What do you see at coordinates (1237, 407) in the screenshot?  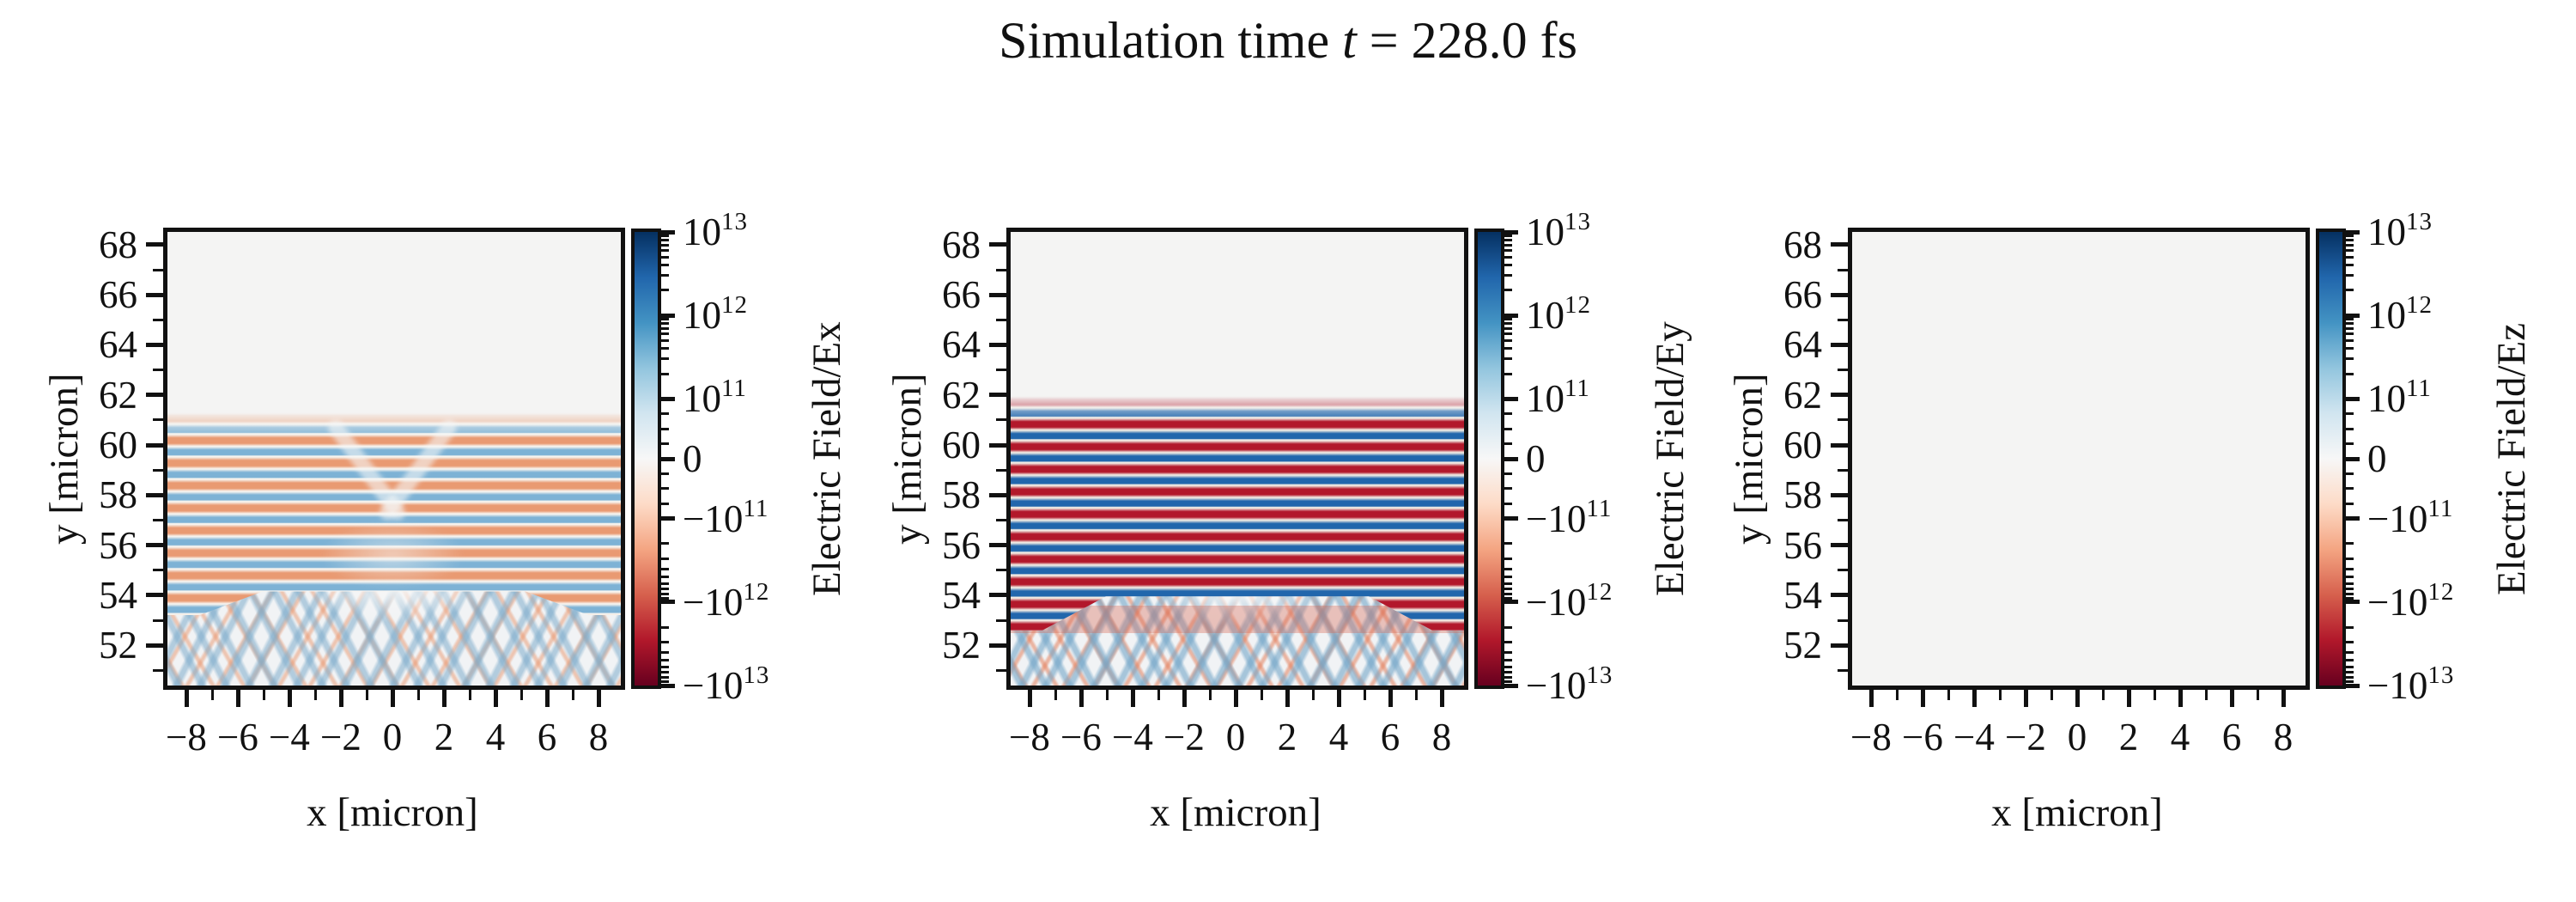 I see `stripe-top-fade` at bounding box center [1237, 407].